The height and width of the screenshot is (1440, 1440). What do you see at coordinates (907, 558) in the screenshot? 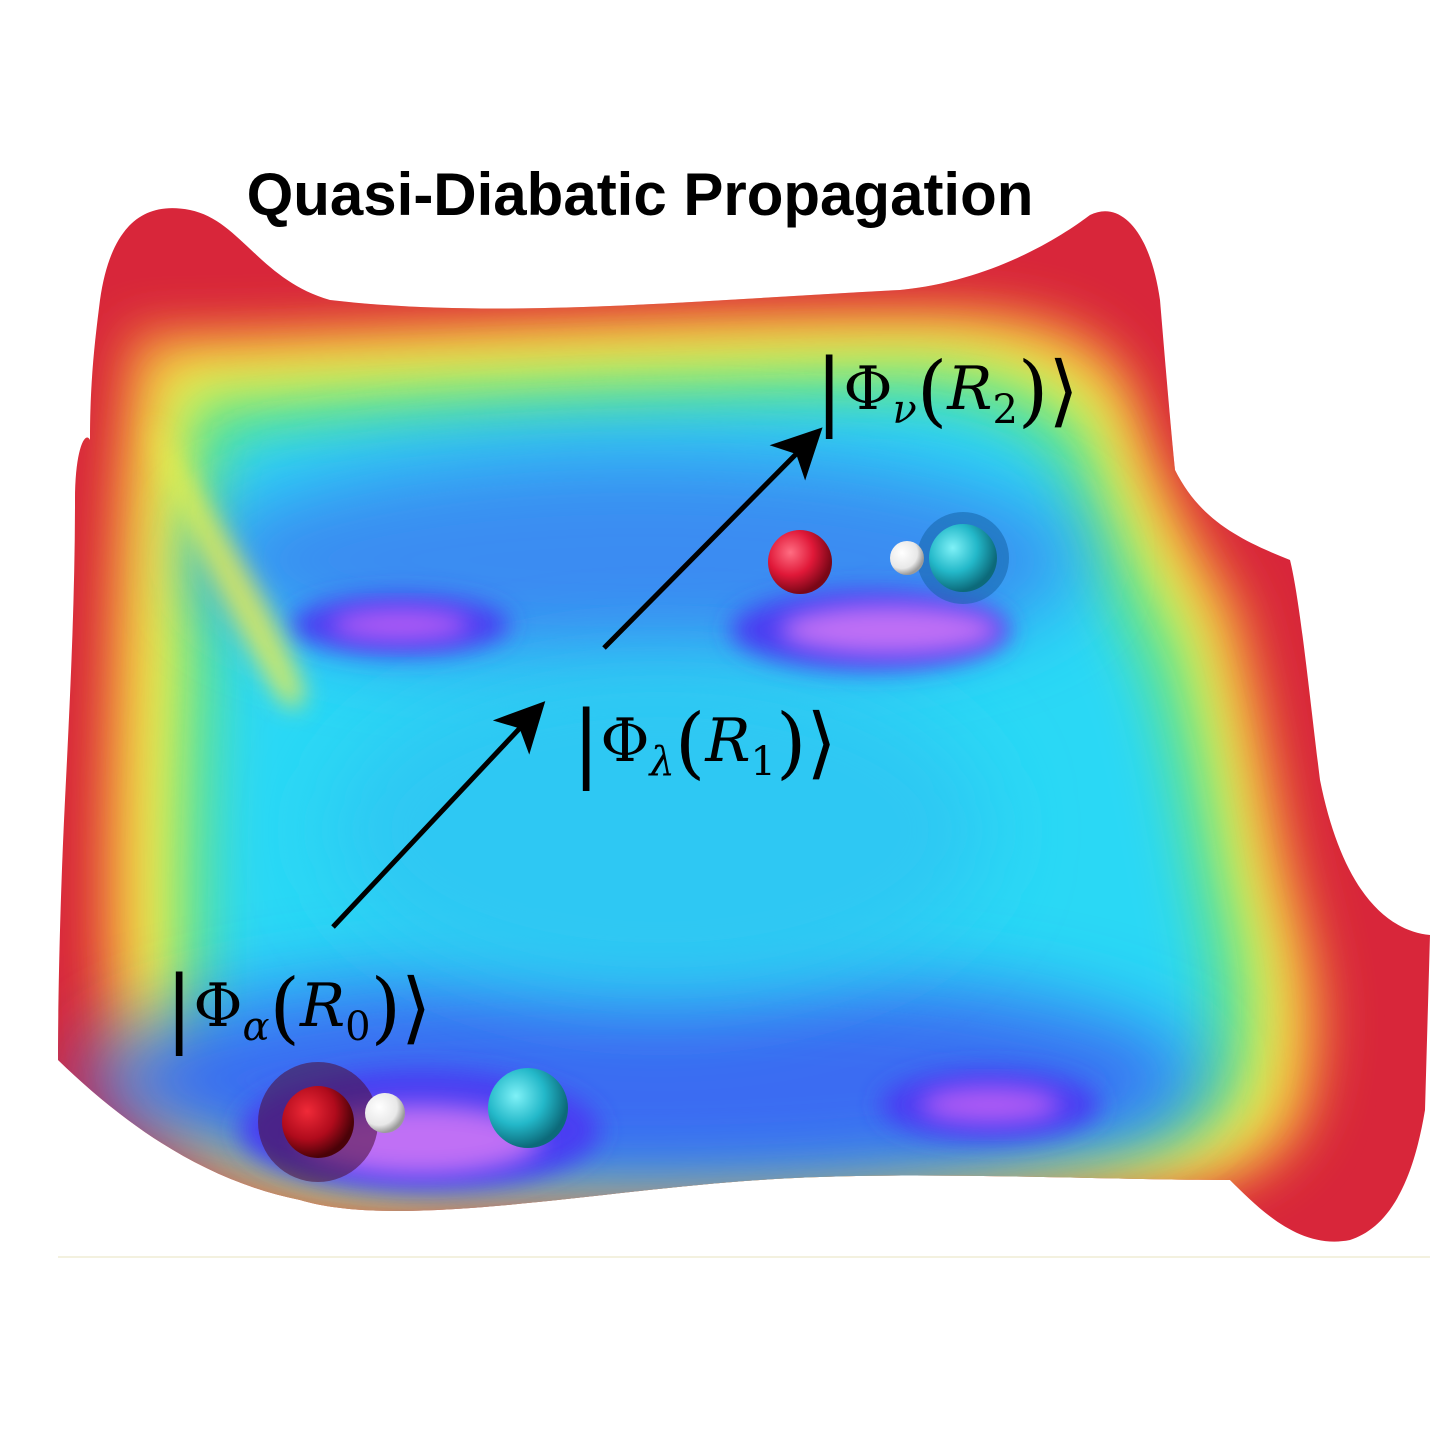
I see `upper-white-atom` at bounding box center [907, 558].